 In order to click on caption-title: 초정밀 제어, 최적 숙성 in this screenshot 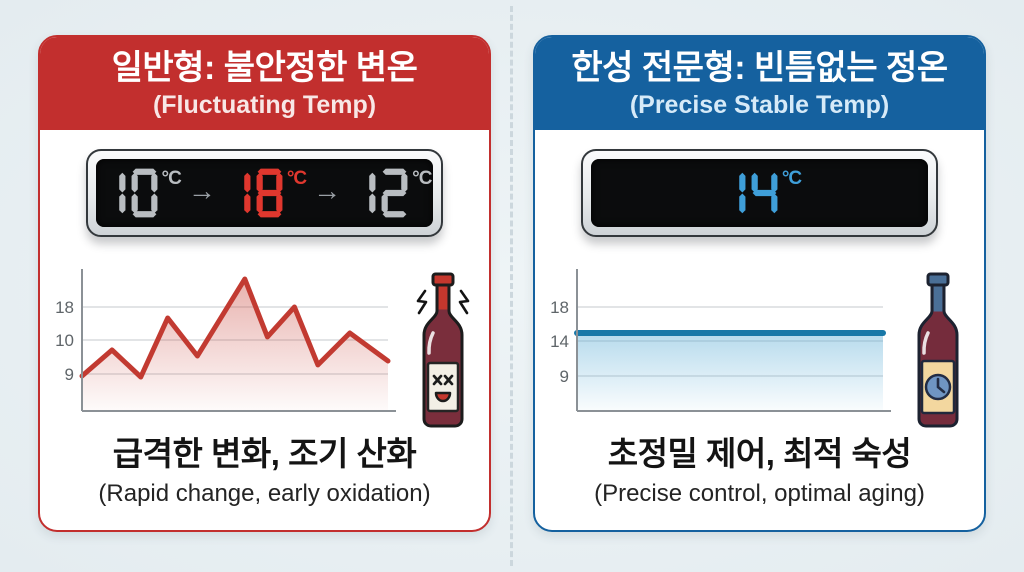, I will do `click(759, 453)`.